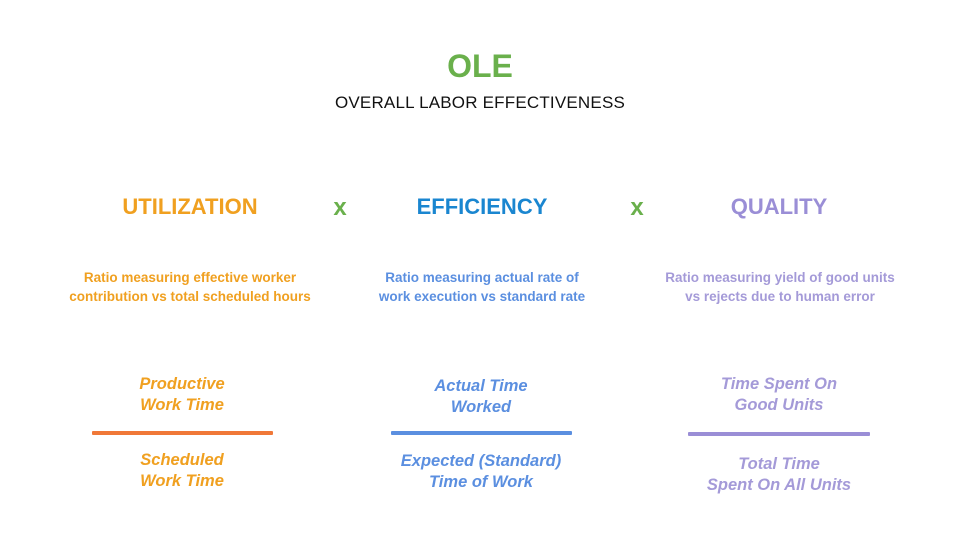 The height and width of the screenshot is (540, 960). What do you see at coordinates (481, 472) in the screenshot?
I see `efficiency-denominator: Expected (Standard) Time of Work` at bounding box center [481, 472].